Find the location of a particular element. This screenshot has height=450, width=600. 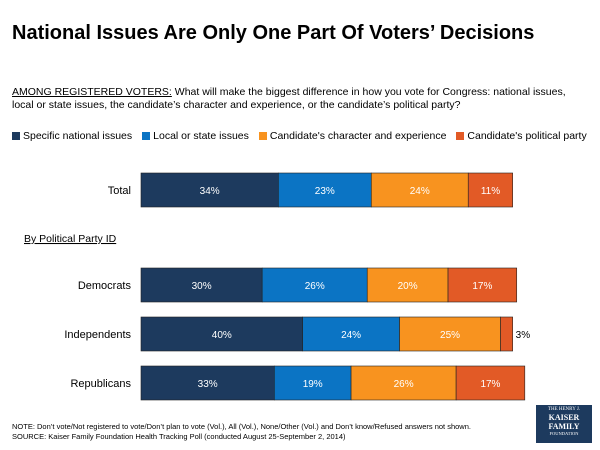

data-label-republicans-candidate-s-political-party: 17% is located at coordinates (490, 384).